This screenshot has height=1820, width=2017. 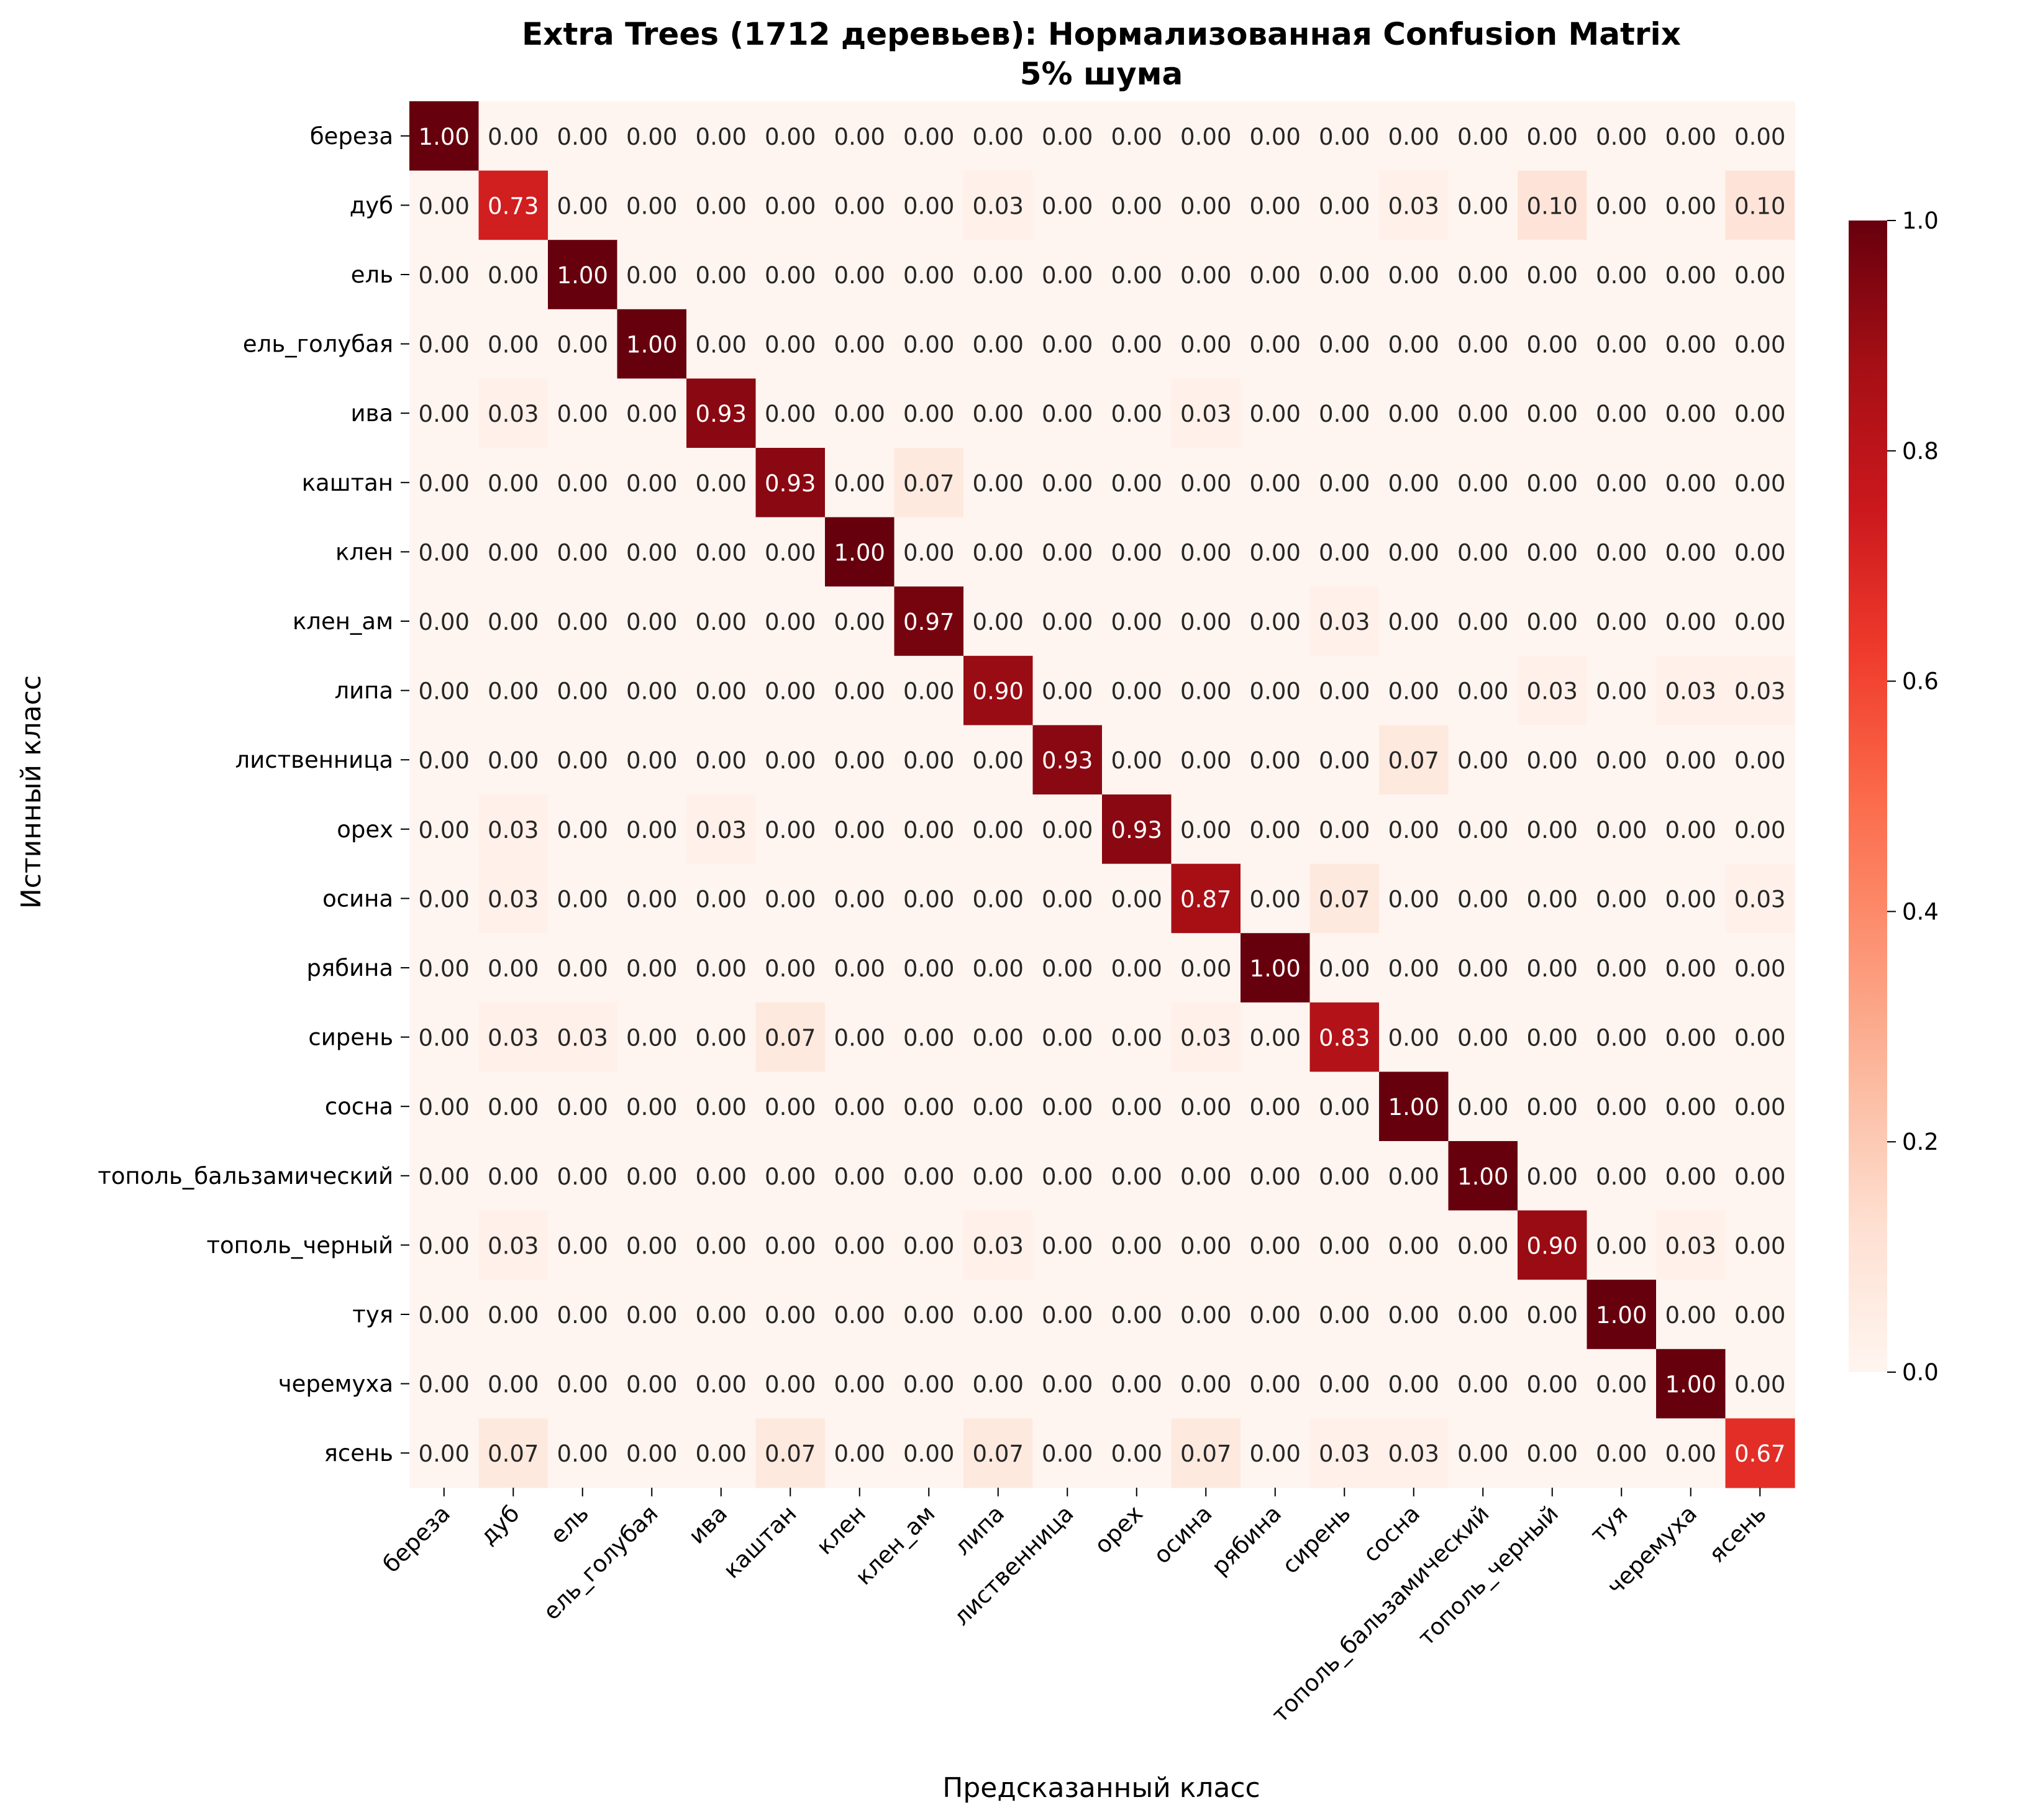 I want to click on x-tick-label: липа, so click(x=979, y=1530).